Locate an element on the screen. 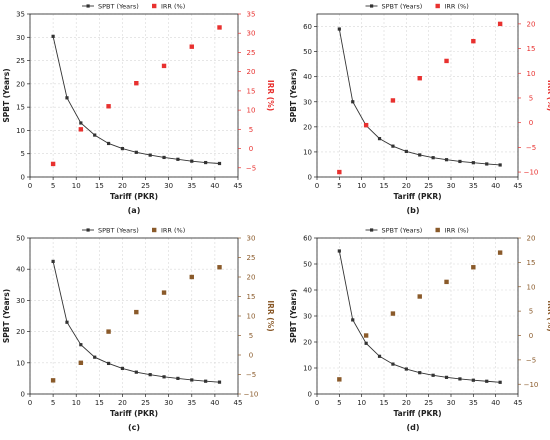  y2-tick-label: 25 is located at coordinates (251, 53).